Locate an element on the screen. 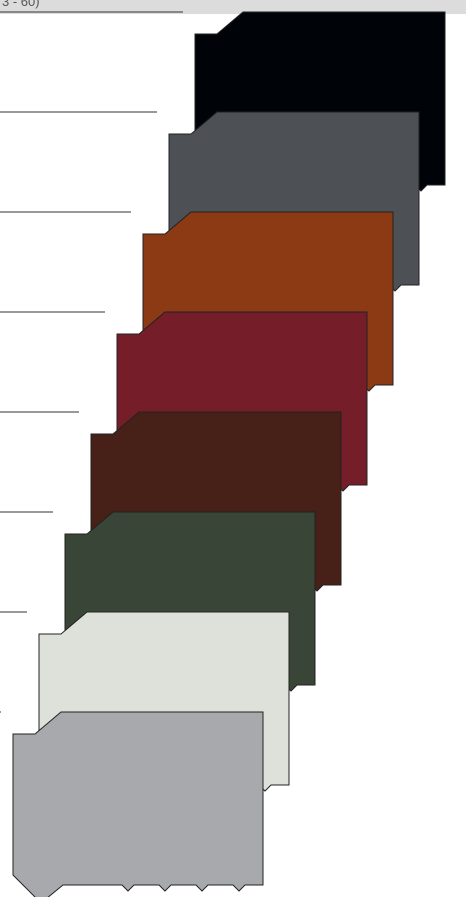 Image resolution: width=466 pixels, height=897 pixels. sheet-silver is located at coordinates (138, 804).